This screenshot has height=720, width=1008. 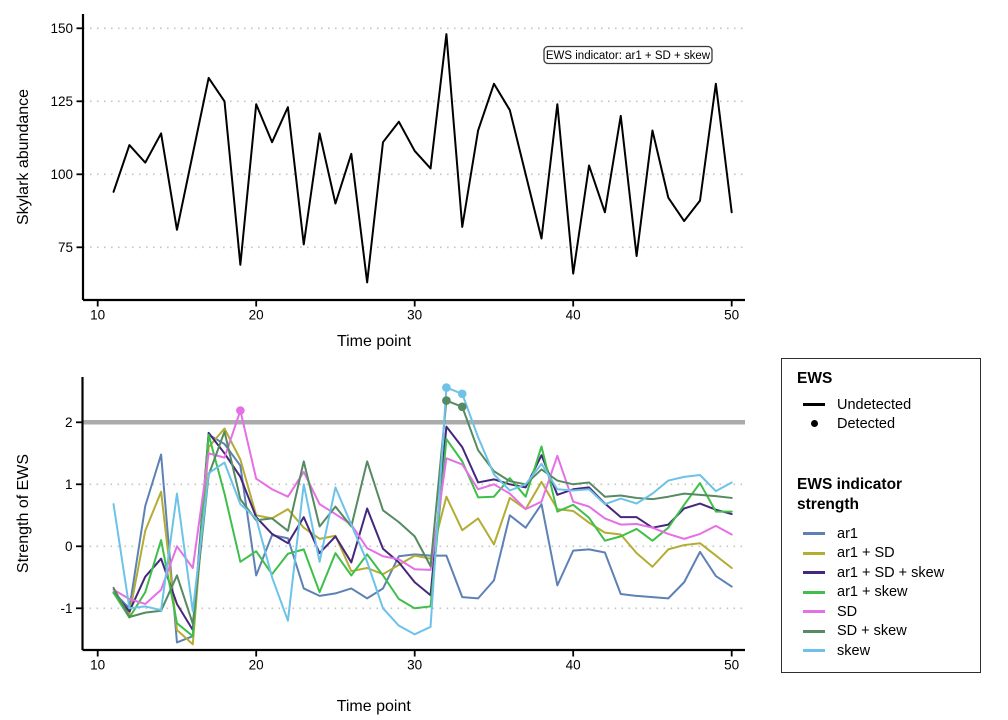 I want to click on ar1-sd-skew-swatch-icon, so click(x=814, y=573).